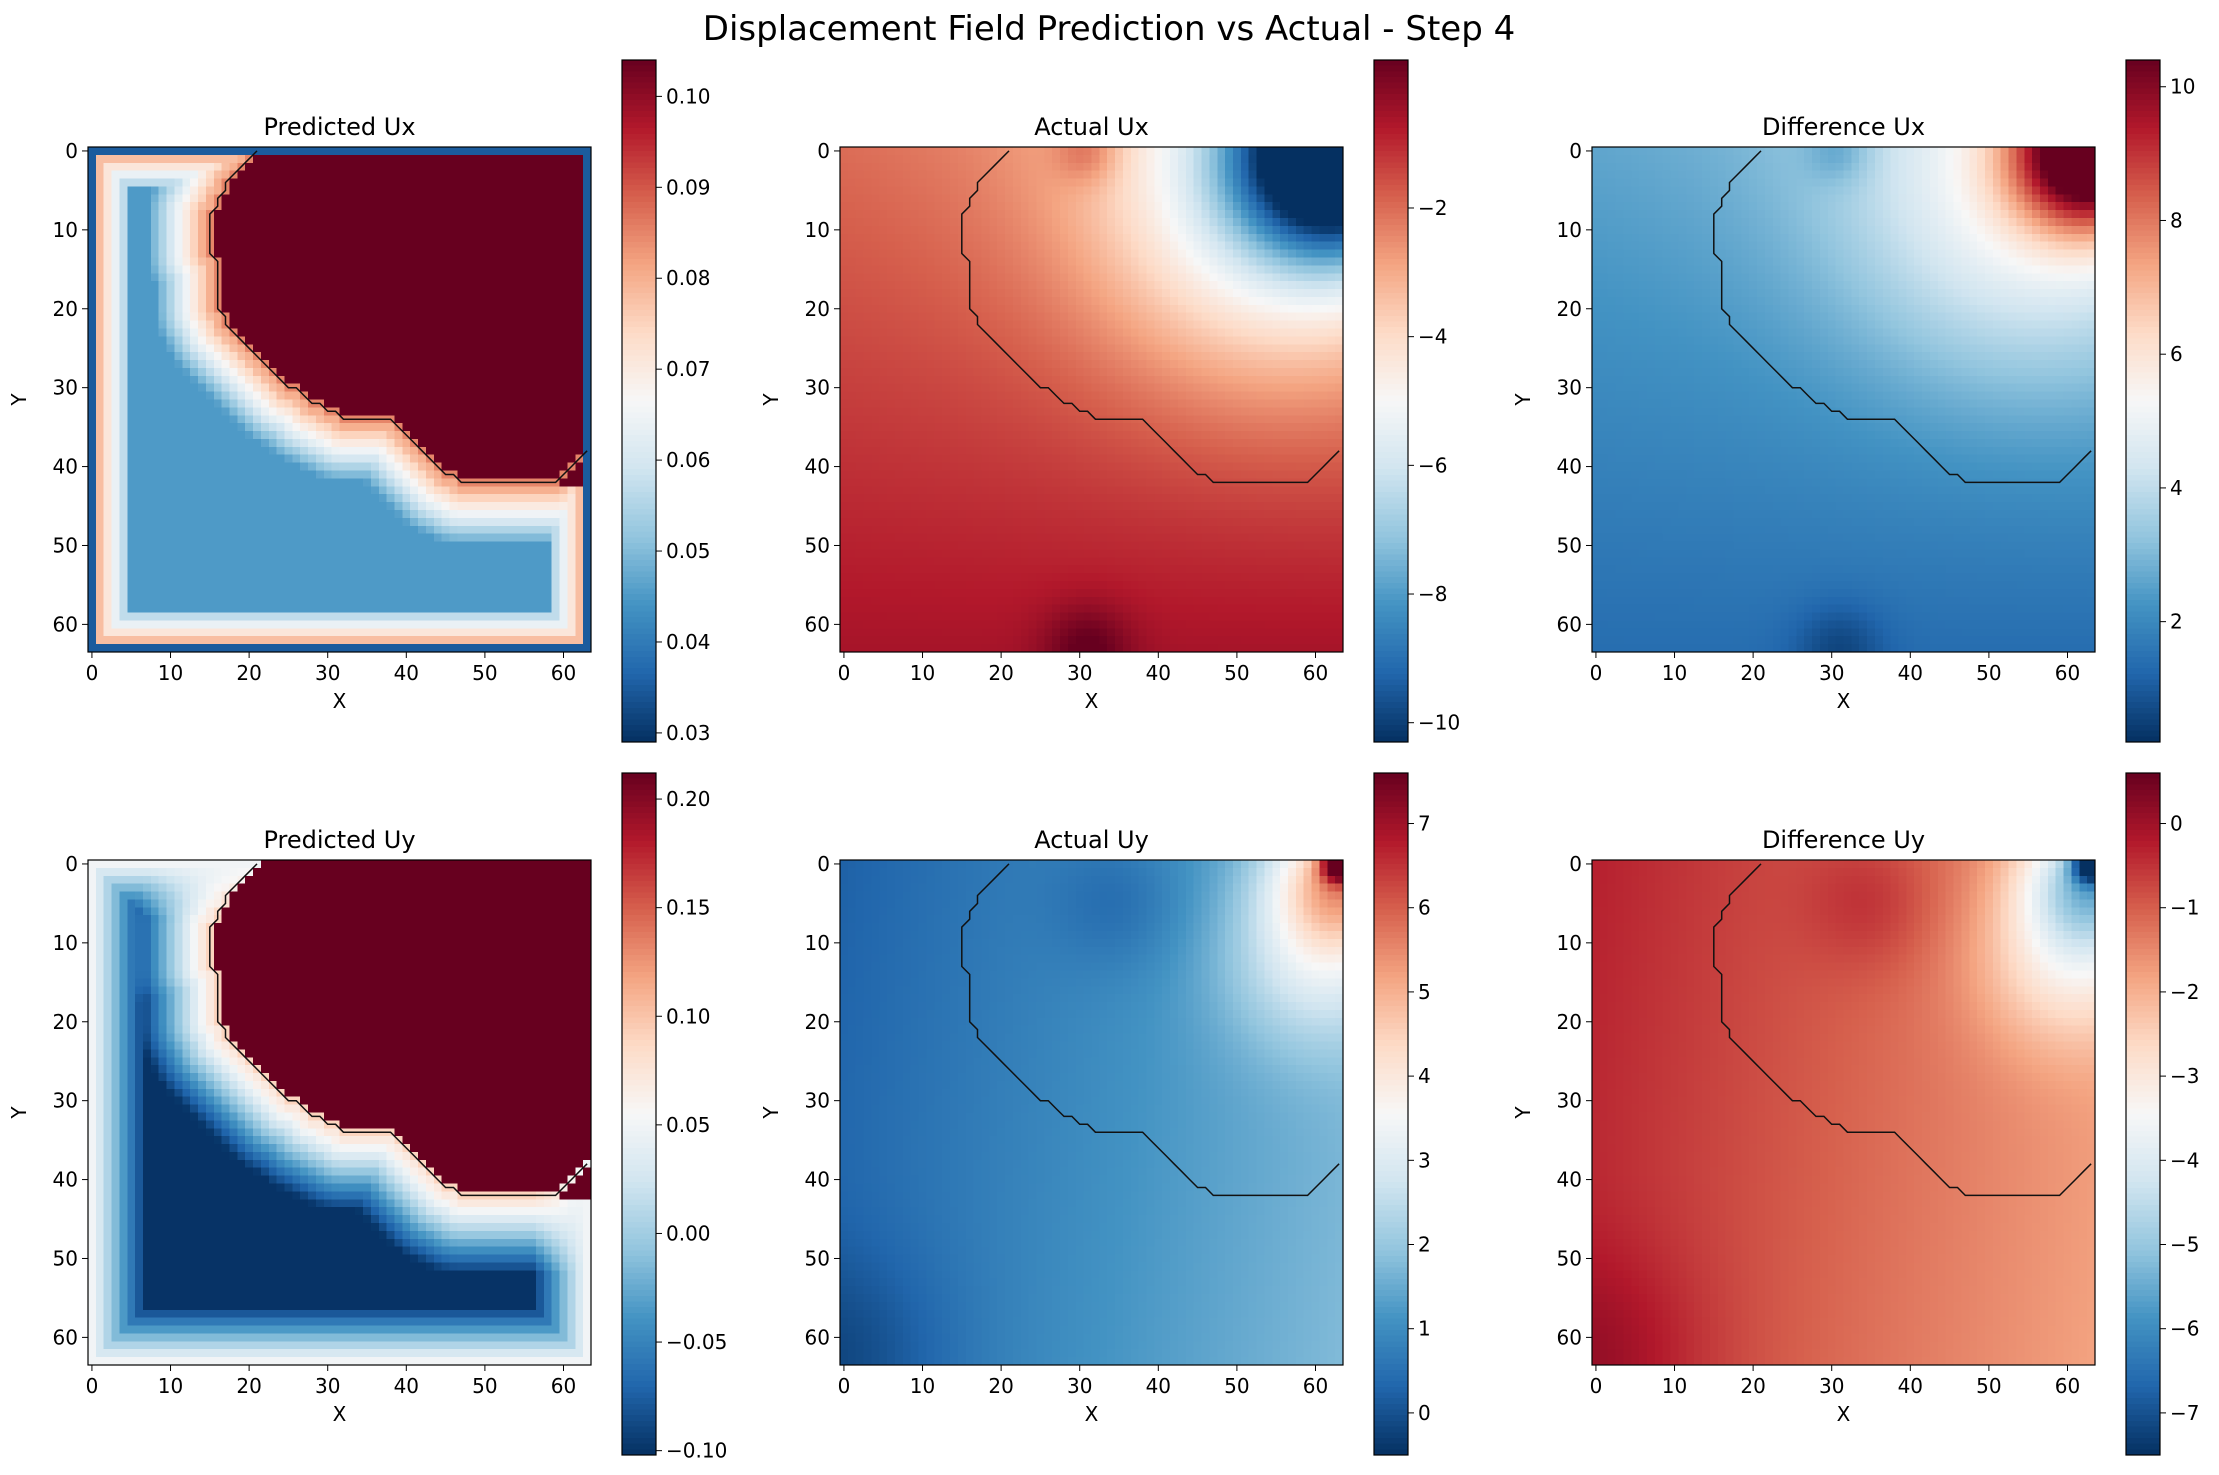  Describe the element at coordinates (1092, 400) in the screenshot. I see `heatmap` at that location.